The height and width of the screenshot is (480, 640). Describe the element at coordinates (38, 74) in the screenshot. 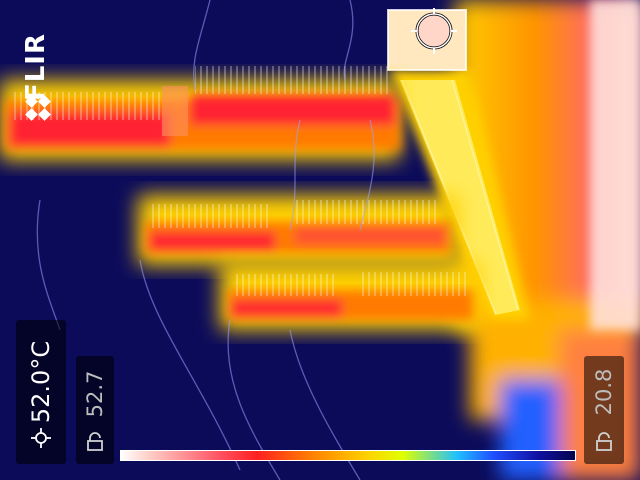

I see `flir-logo: FLIR` at that location.